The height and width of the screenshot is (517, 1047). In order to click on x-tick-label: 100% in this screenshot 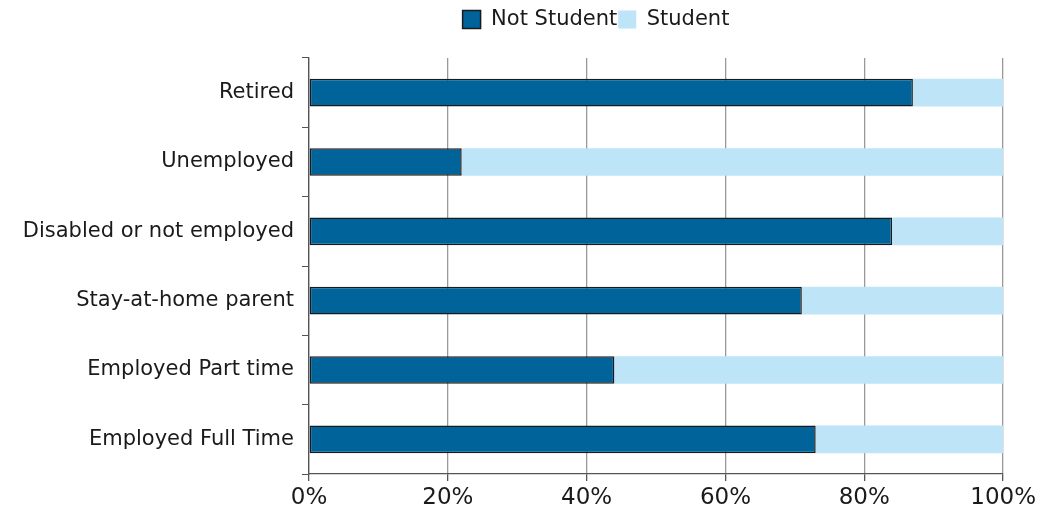, I will do `click(1003, 495)`.